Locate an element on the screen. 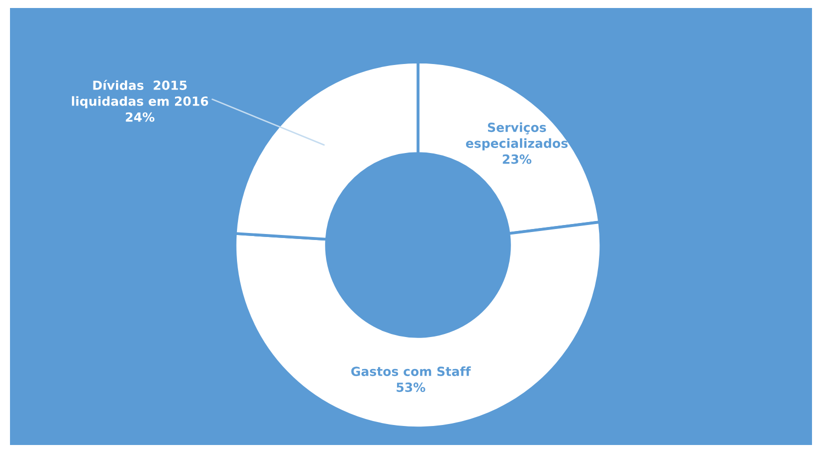  data-label: 23% is located at coordinates (517, 159).